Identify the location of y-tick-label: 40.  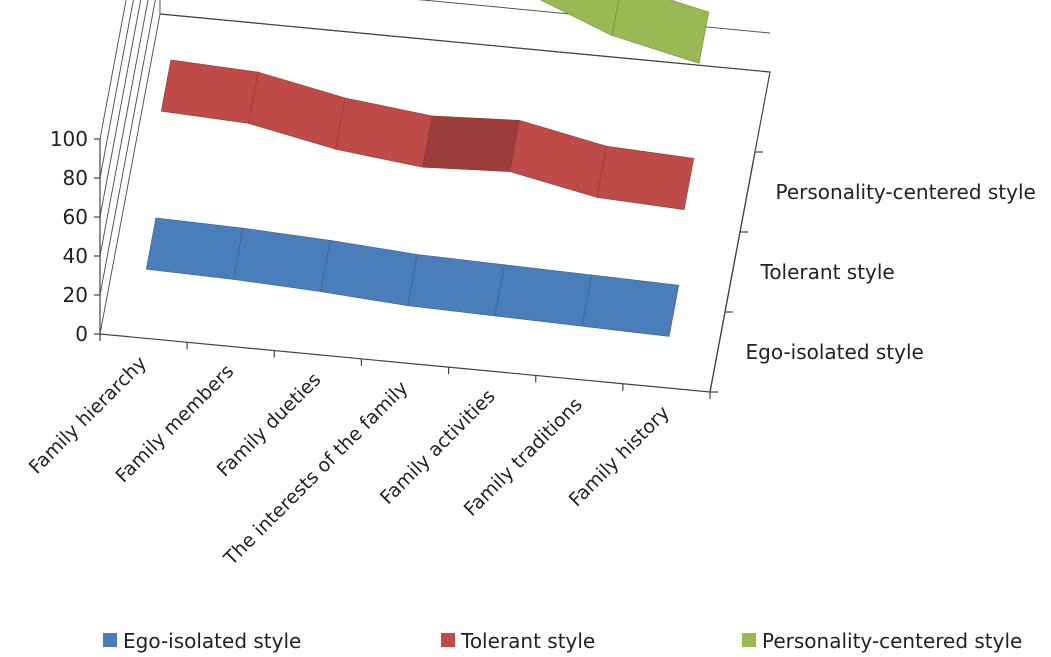
(75, 256).